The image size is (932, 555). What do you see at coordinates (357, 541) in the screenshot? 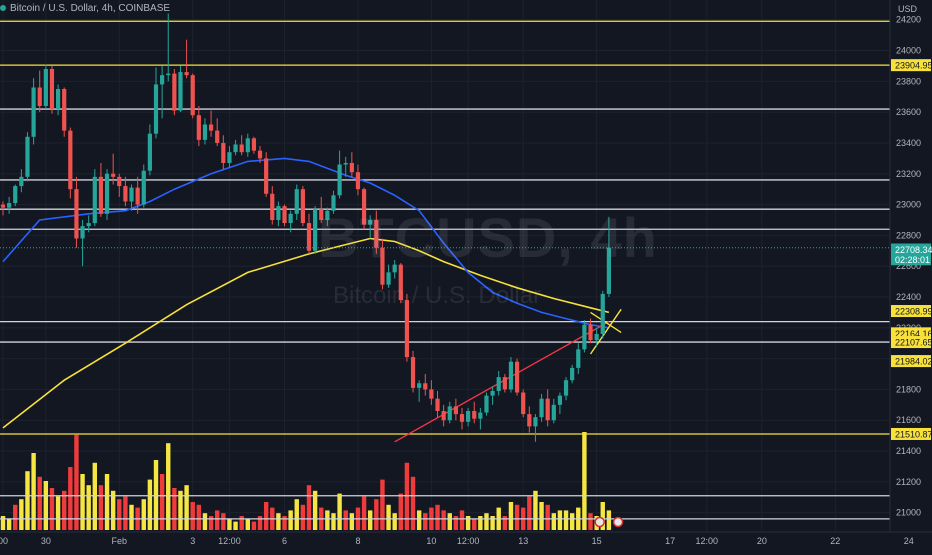
I see `time-tick-label: 8` at bounding box center [357, 541].